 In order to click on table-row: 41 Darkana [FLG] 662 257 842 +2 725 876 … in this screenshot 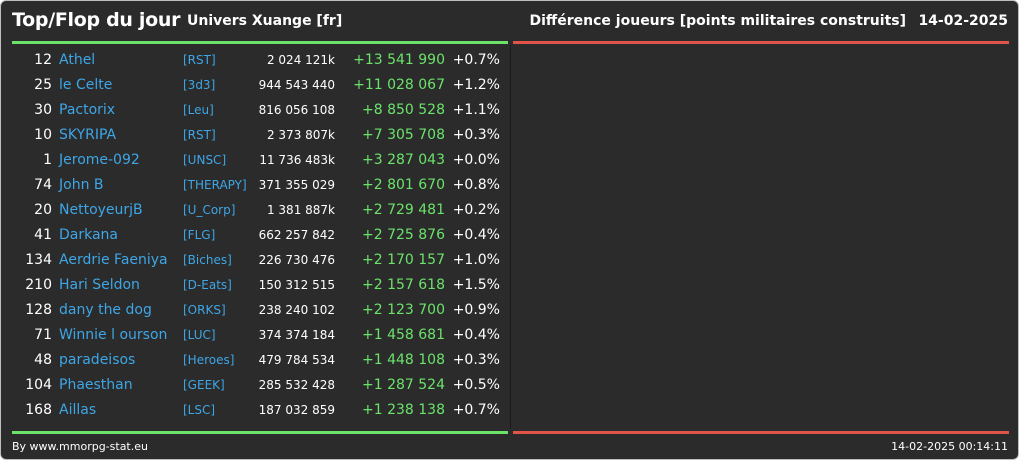, I will do `click(260, 235)`.